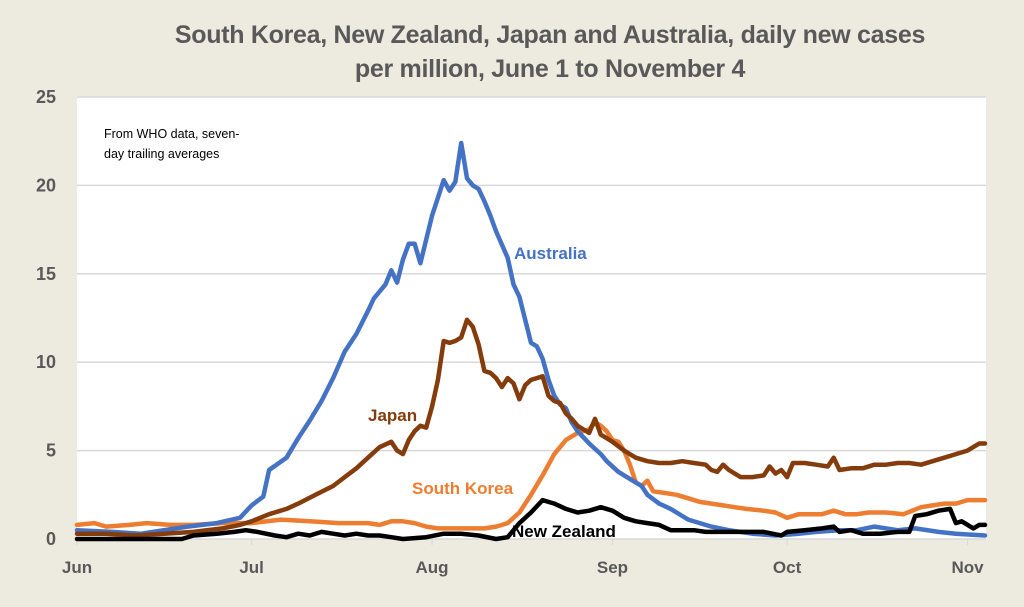 The width and height of the screenshot is (1024, 607). What do you see at coordinates (787, 567) in the screenshot?
I see `x-tick-label: Oct` at bounding box center [787, 567].